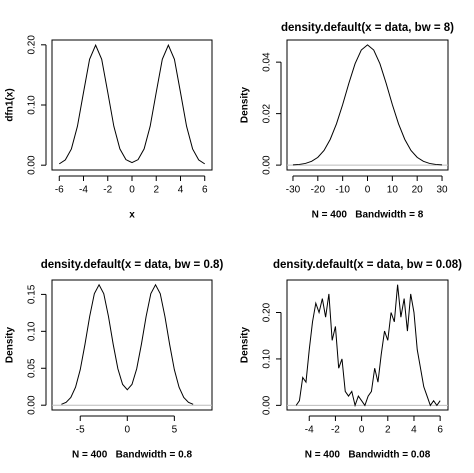 The width and height of the screenshot is (474, 473). I want to click on x-tick-label: -5, so click(80, 430).